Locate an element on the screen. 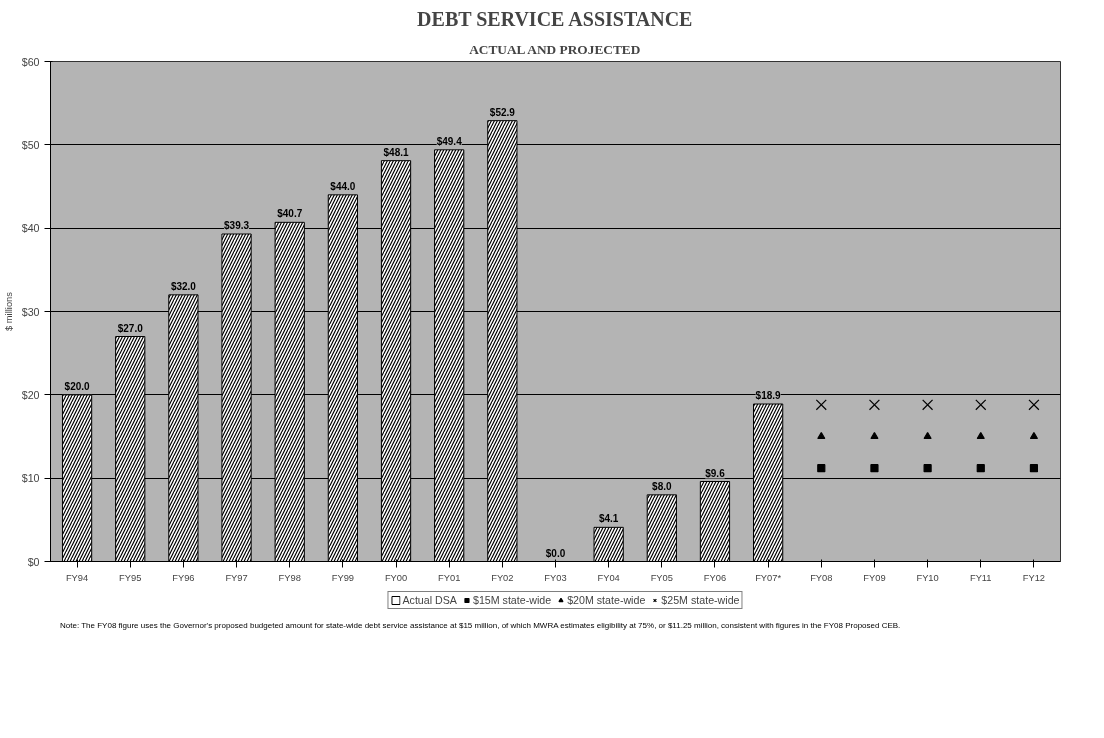 Image resolution: width=1104 pixels, height=738 pixels. x-tick-label: FY01 is located at coordinates (449, 577).